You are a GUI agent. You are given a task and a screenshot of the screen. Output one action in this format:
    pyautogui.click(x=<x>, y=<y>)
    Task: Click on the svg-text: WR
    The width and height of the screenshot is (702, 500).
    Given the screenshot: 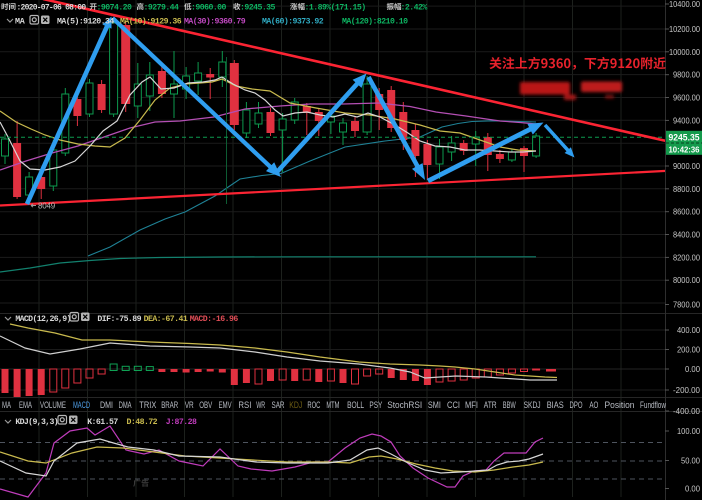 What is the action you would take?
    pyautogui.click(x=260, y=405)
    